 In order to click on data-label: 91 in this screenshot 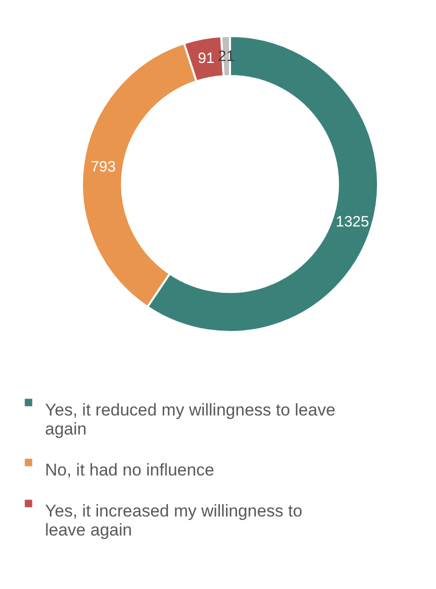, I will do `click(206, 59)`.